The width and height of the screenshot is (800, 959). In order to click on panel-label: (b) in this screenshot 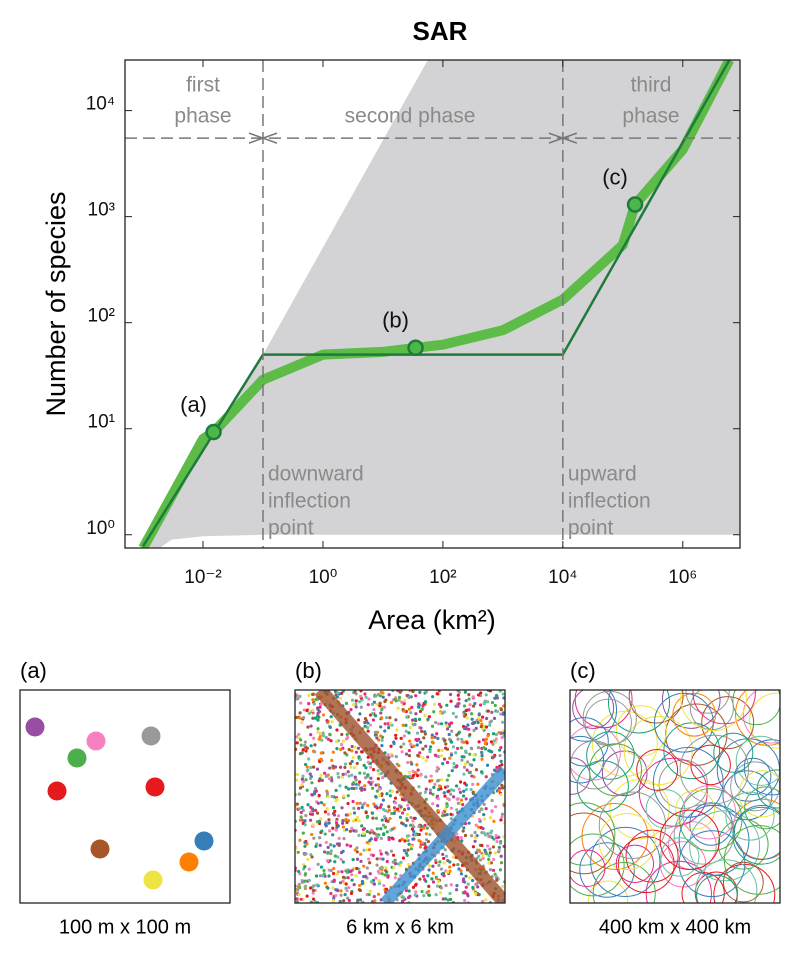, I will do `click(308, 670)`.